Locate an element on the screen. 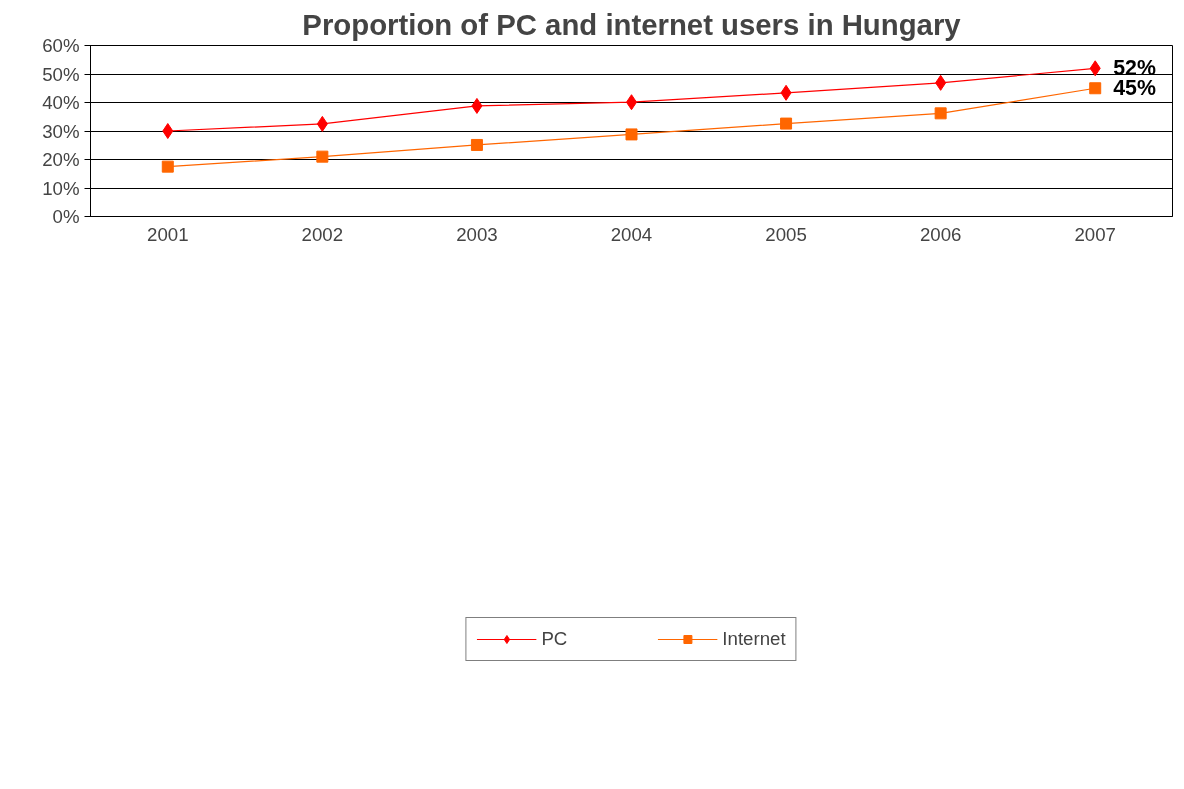 Image resolution: width=1184 pixels, height=789 pixels. x-tick-label: 2006 is located at coordinates (940, 234).